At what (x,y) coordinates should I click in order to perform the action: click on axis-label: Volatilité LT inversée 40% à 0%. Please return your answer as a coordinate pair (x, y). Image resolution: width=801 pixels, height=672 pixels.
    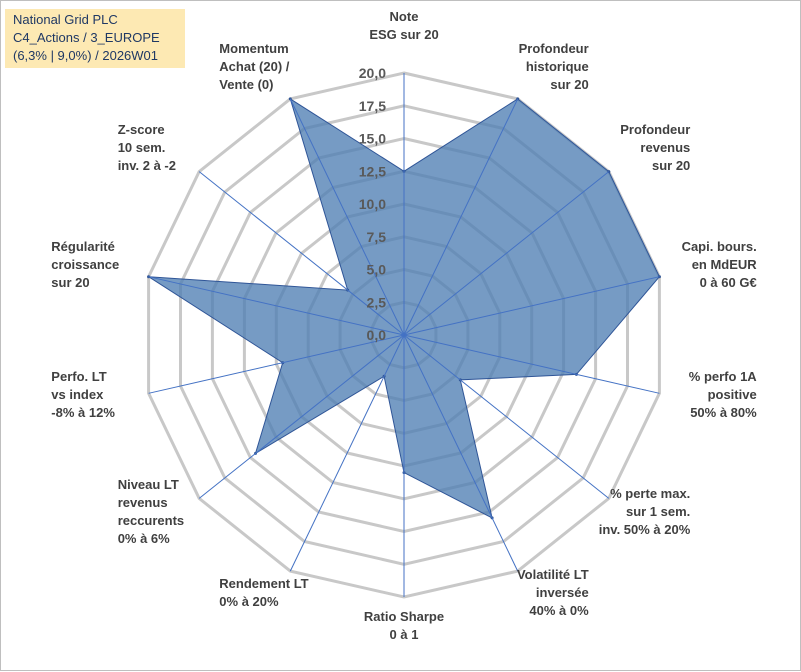
    Looking at the image, I should click on (553, 592).